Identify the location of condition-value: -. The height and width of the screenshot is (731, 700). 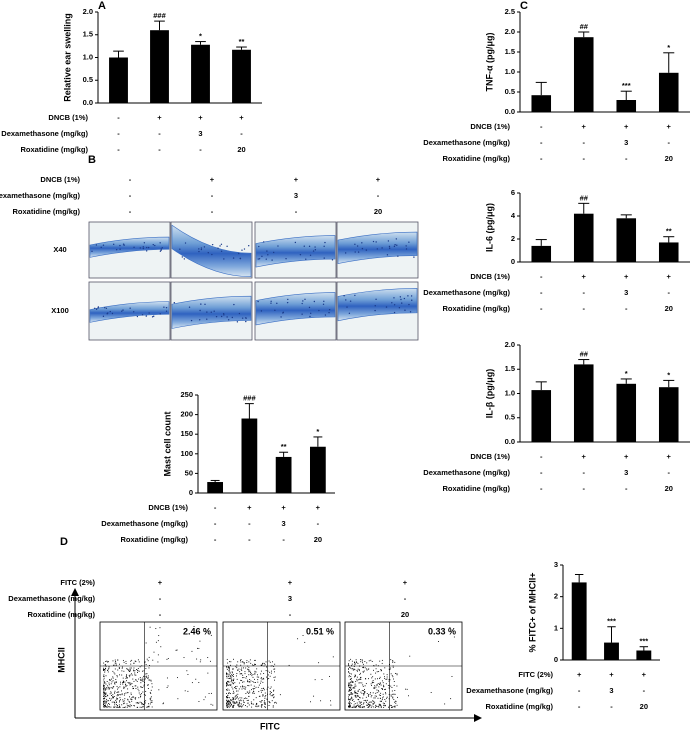
(212, 211).